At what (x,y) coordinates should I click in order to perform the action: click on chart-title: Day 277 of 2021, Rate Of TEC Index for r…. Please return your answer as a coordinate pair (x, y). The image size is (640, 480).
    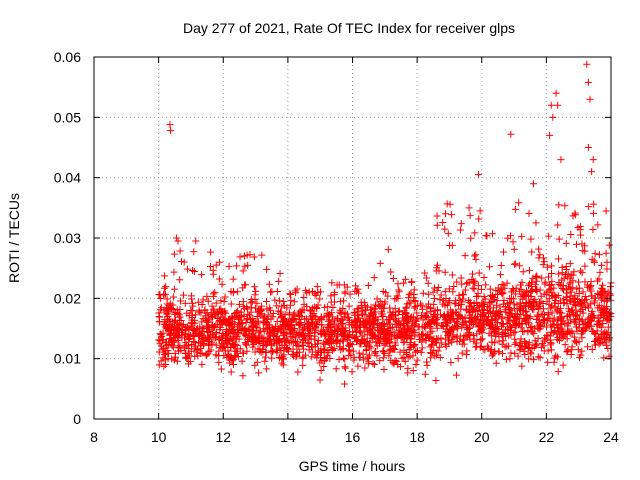
    Looking at the image, I should click on (349, 28).